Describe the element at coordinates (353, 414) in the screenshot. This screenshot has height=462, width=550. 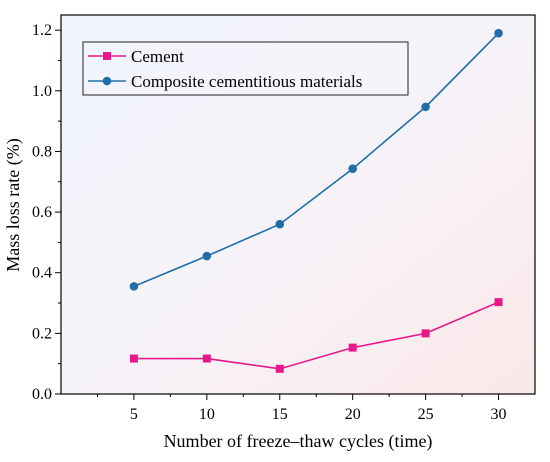
I see `x-tick-label: 20` at that location.